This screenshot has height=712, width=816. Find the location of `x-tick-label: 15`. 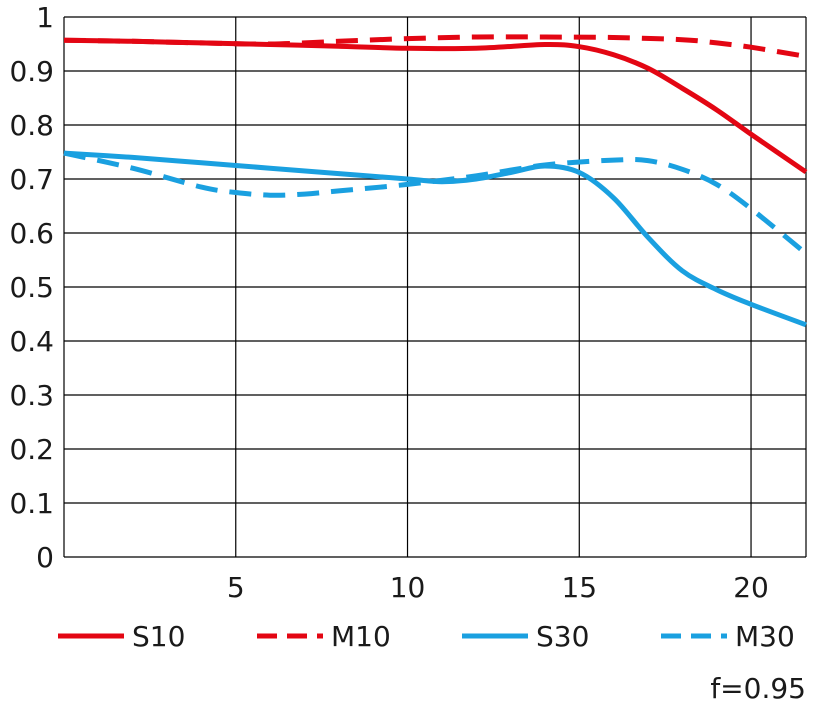

x-tick-label: 15 is located at coordinates (579, 587).